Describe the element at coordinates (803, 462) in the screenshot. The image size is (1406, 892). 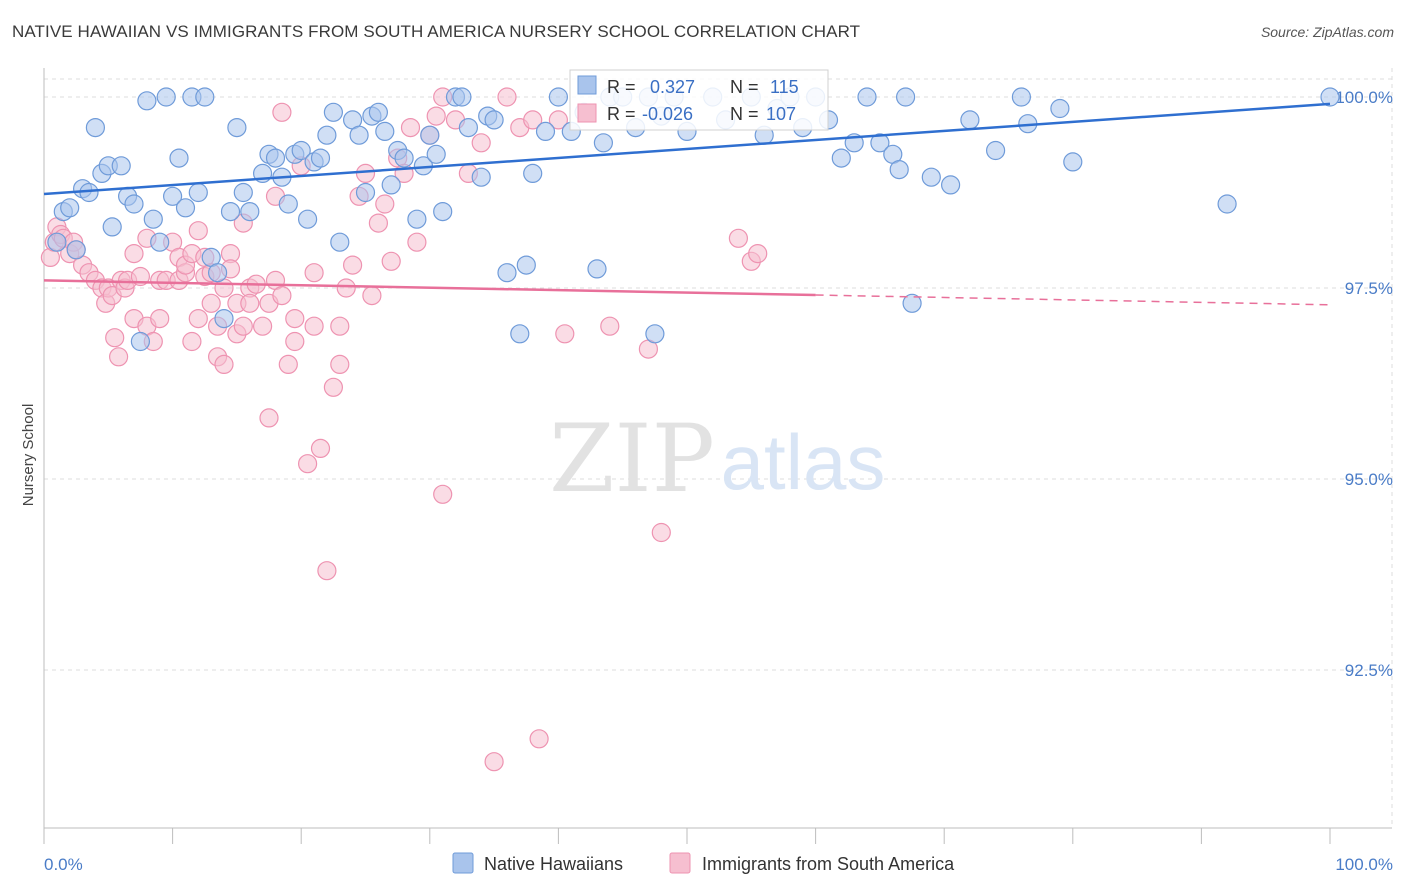
I see `watermark-atlas: atlas` at that location.